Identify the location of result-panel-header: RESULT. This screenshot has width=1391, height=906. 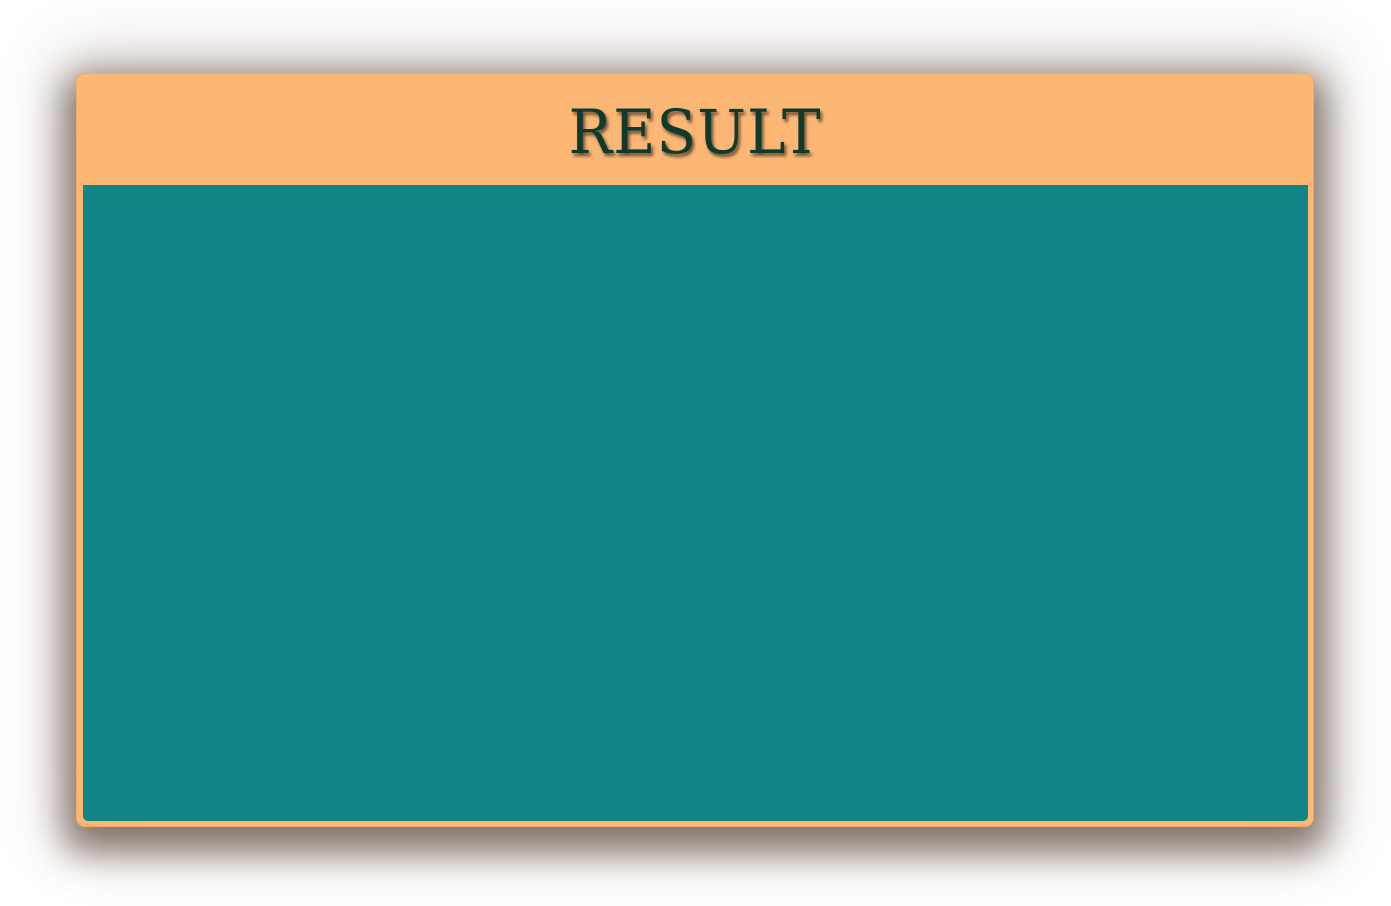
(695, 132).